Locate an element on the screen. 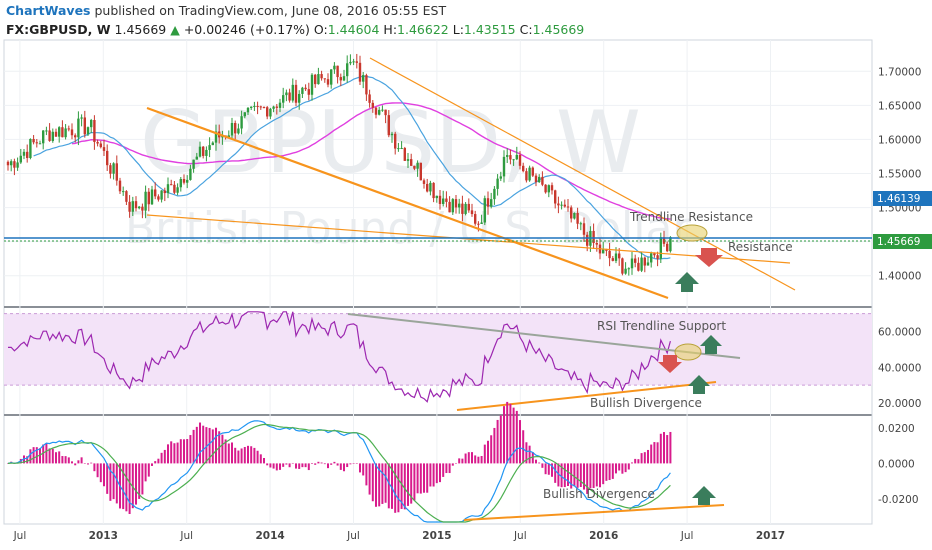 This screenshot has height=550, width=932. time-tick-label: 2014 is located at coordinates (269, 536).